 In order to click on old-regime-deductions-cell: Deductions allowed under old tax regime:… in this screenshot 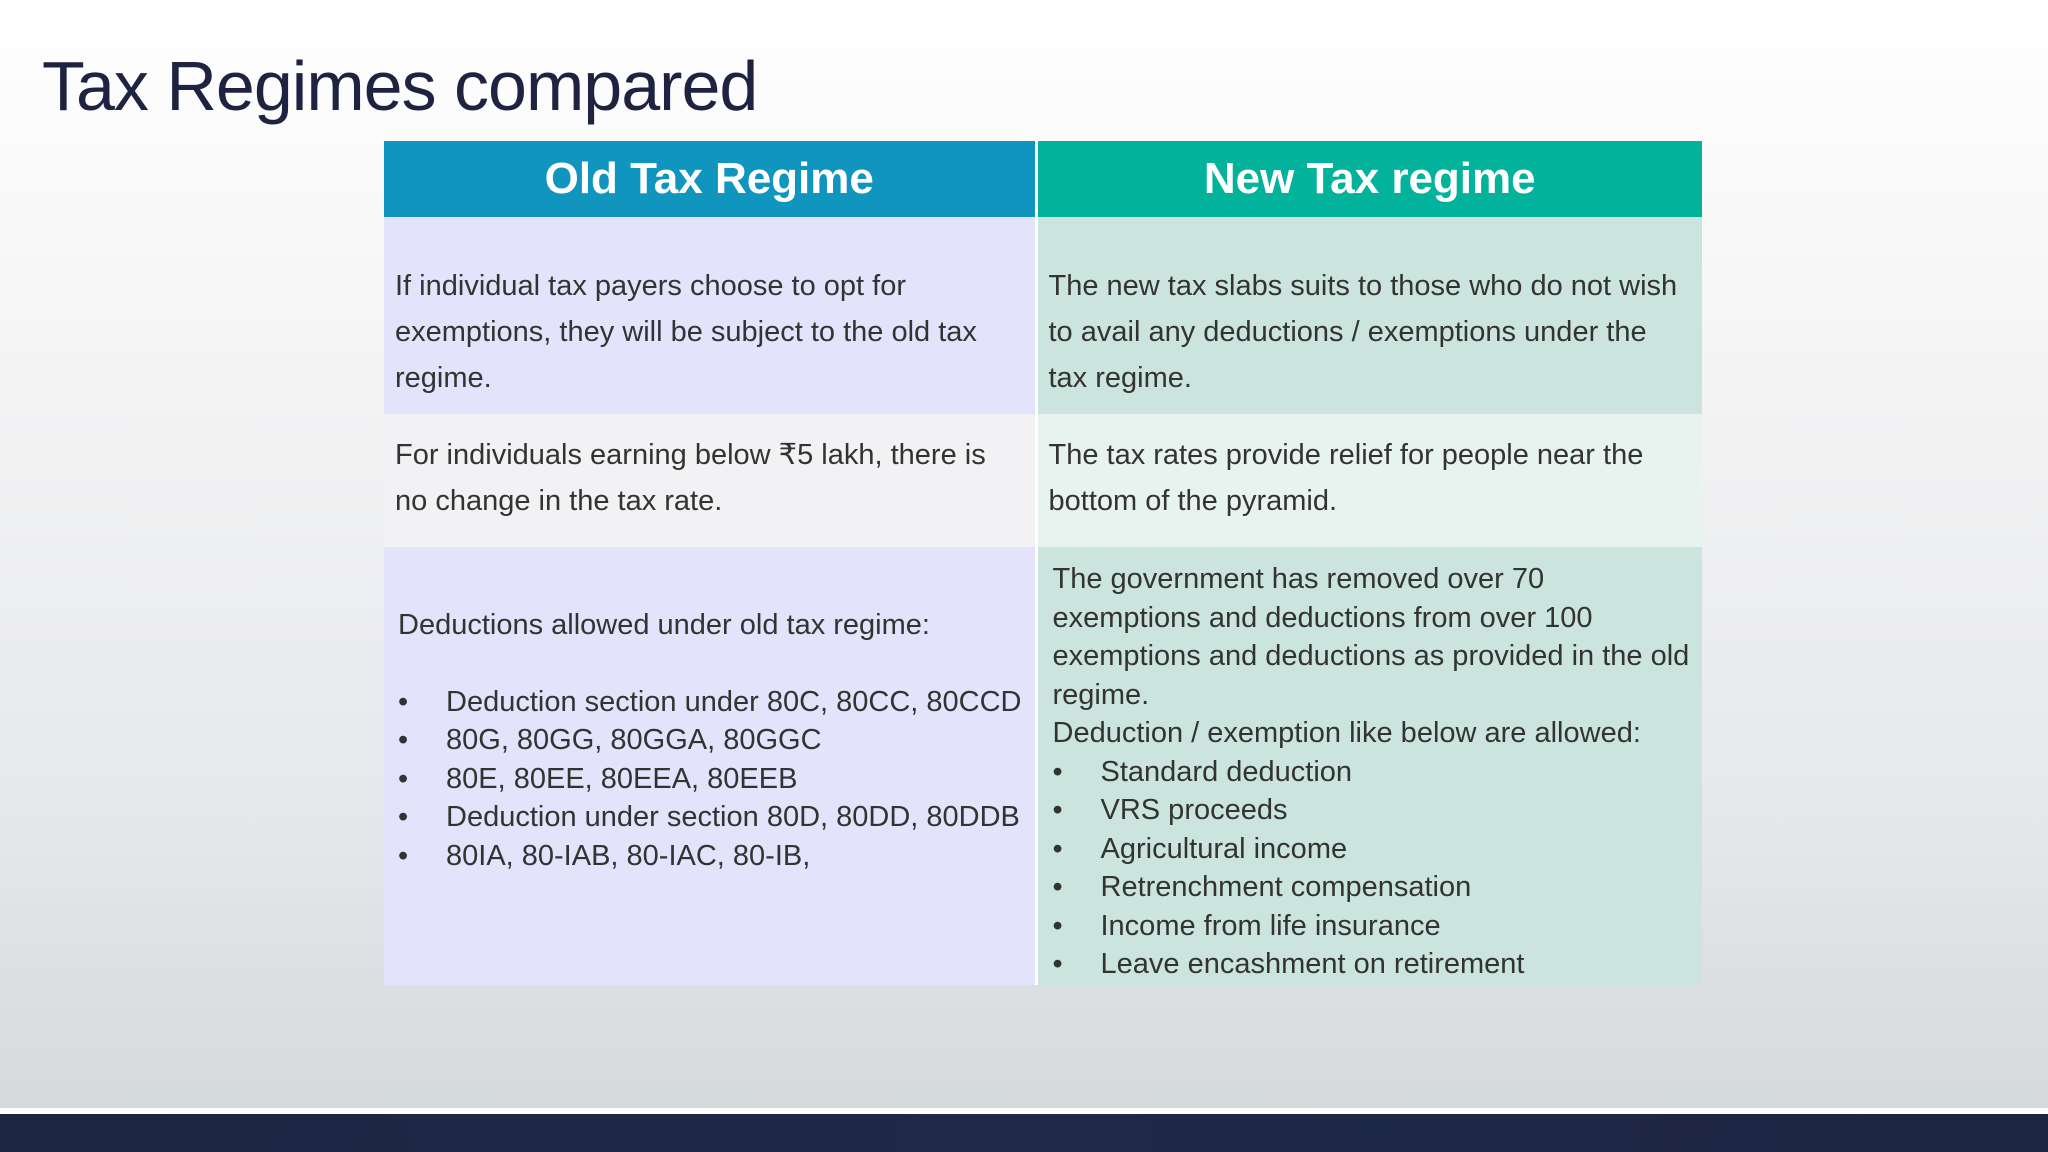, I will do `click(711, 766)`.